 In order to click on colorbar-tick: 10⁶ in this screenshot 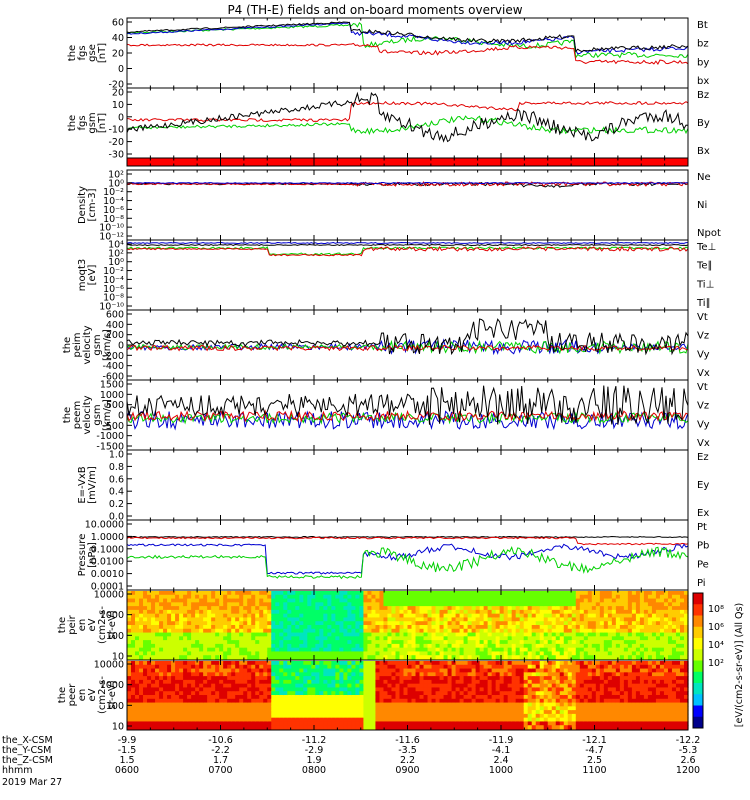, I will do `click(716, 627)`.